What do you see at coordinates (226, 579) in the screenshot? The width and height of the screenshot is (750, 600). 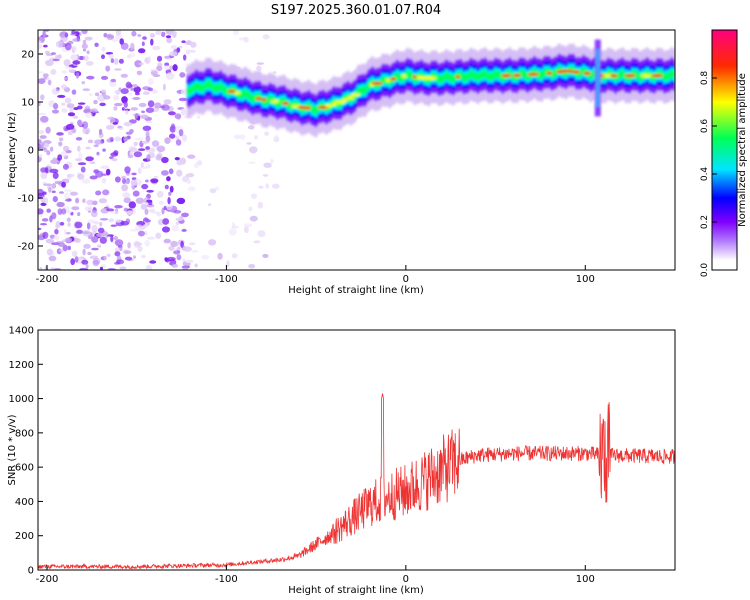 I see `snr-x-tick-label: -100` at bounding box center [226, 579].